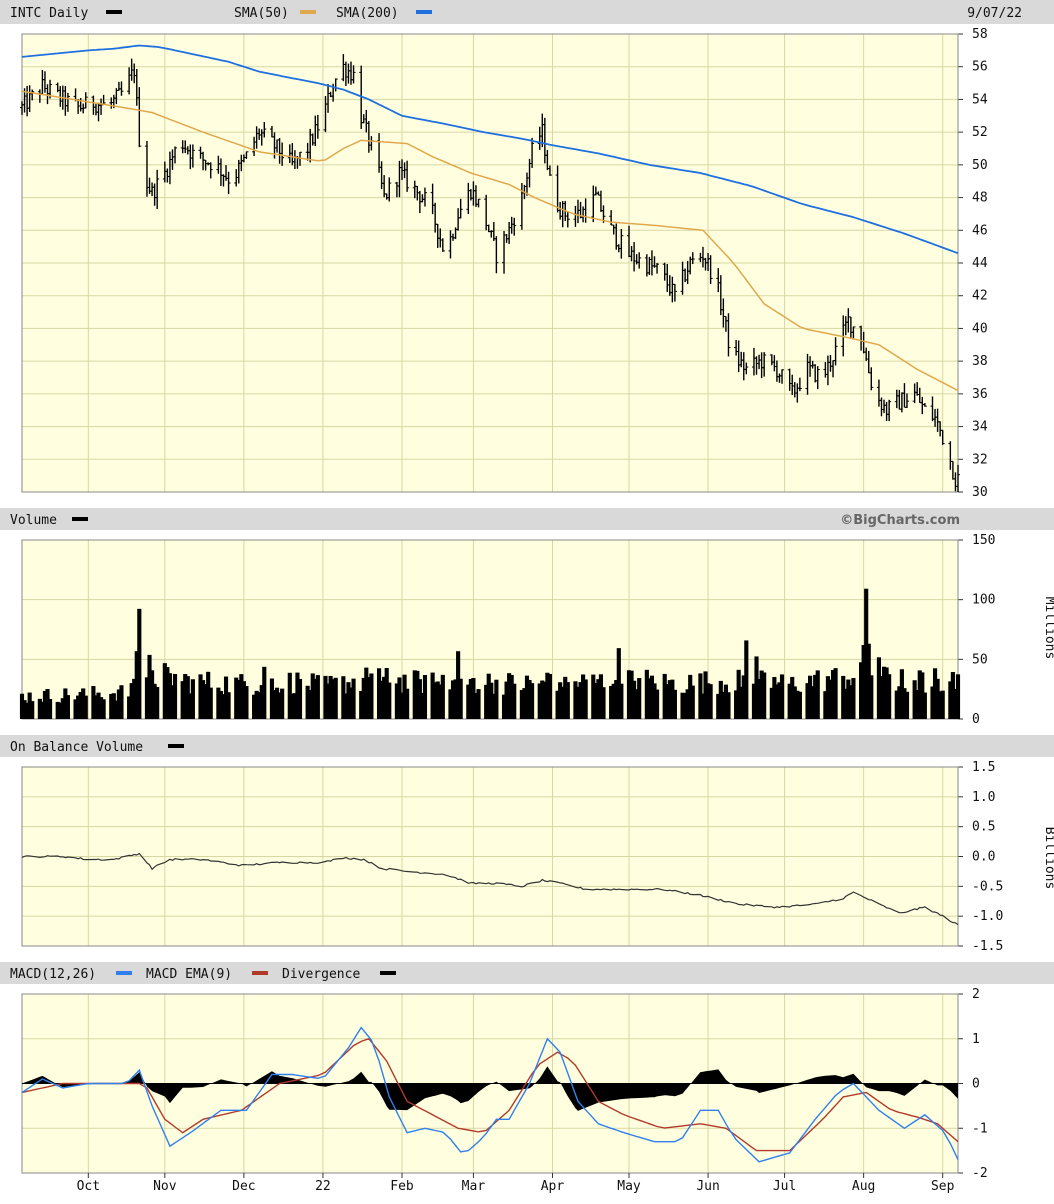 Image resolution: width=1054 pixels, height=1204 pixels. What do you see at coordinates (980, 361) in the screenshot?
I see `price-tick-label: 38` at bounding box center [980, 361].